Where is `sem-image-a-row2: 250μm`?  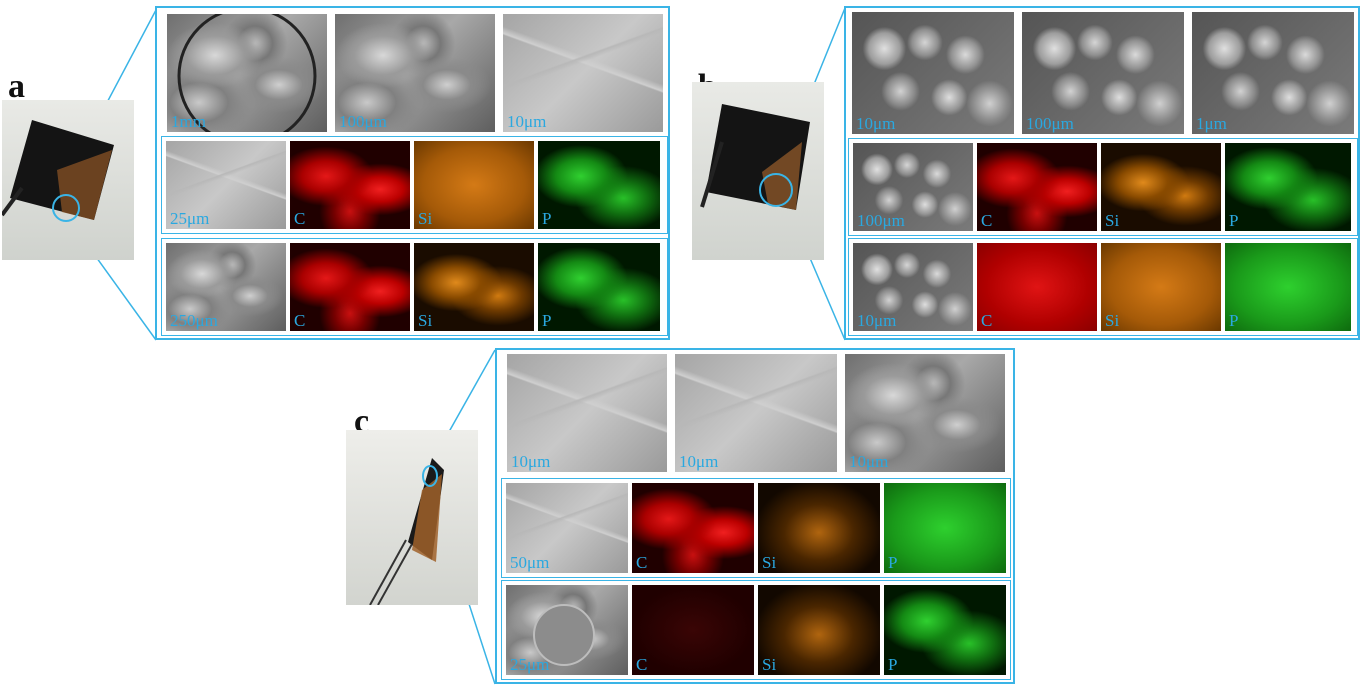
sem-image-a-row2: 250μm is located at coordinates (226, 287).